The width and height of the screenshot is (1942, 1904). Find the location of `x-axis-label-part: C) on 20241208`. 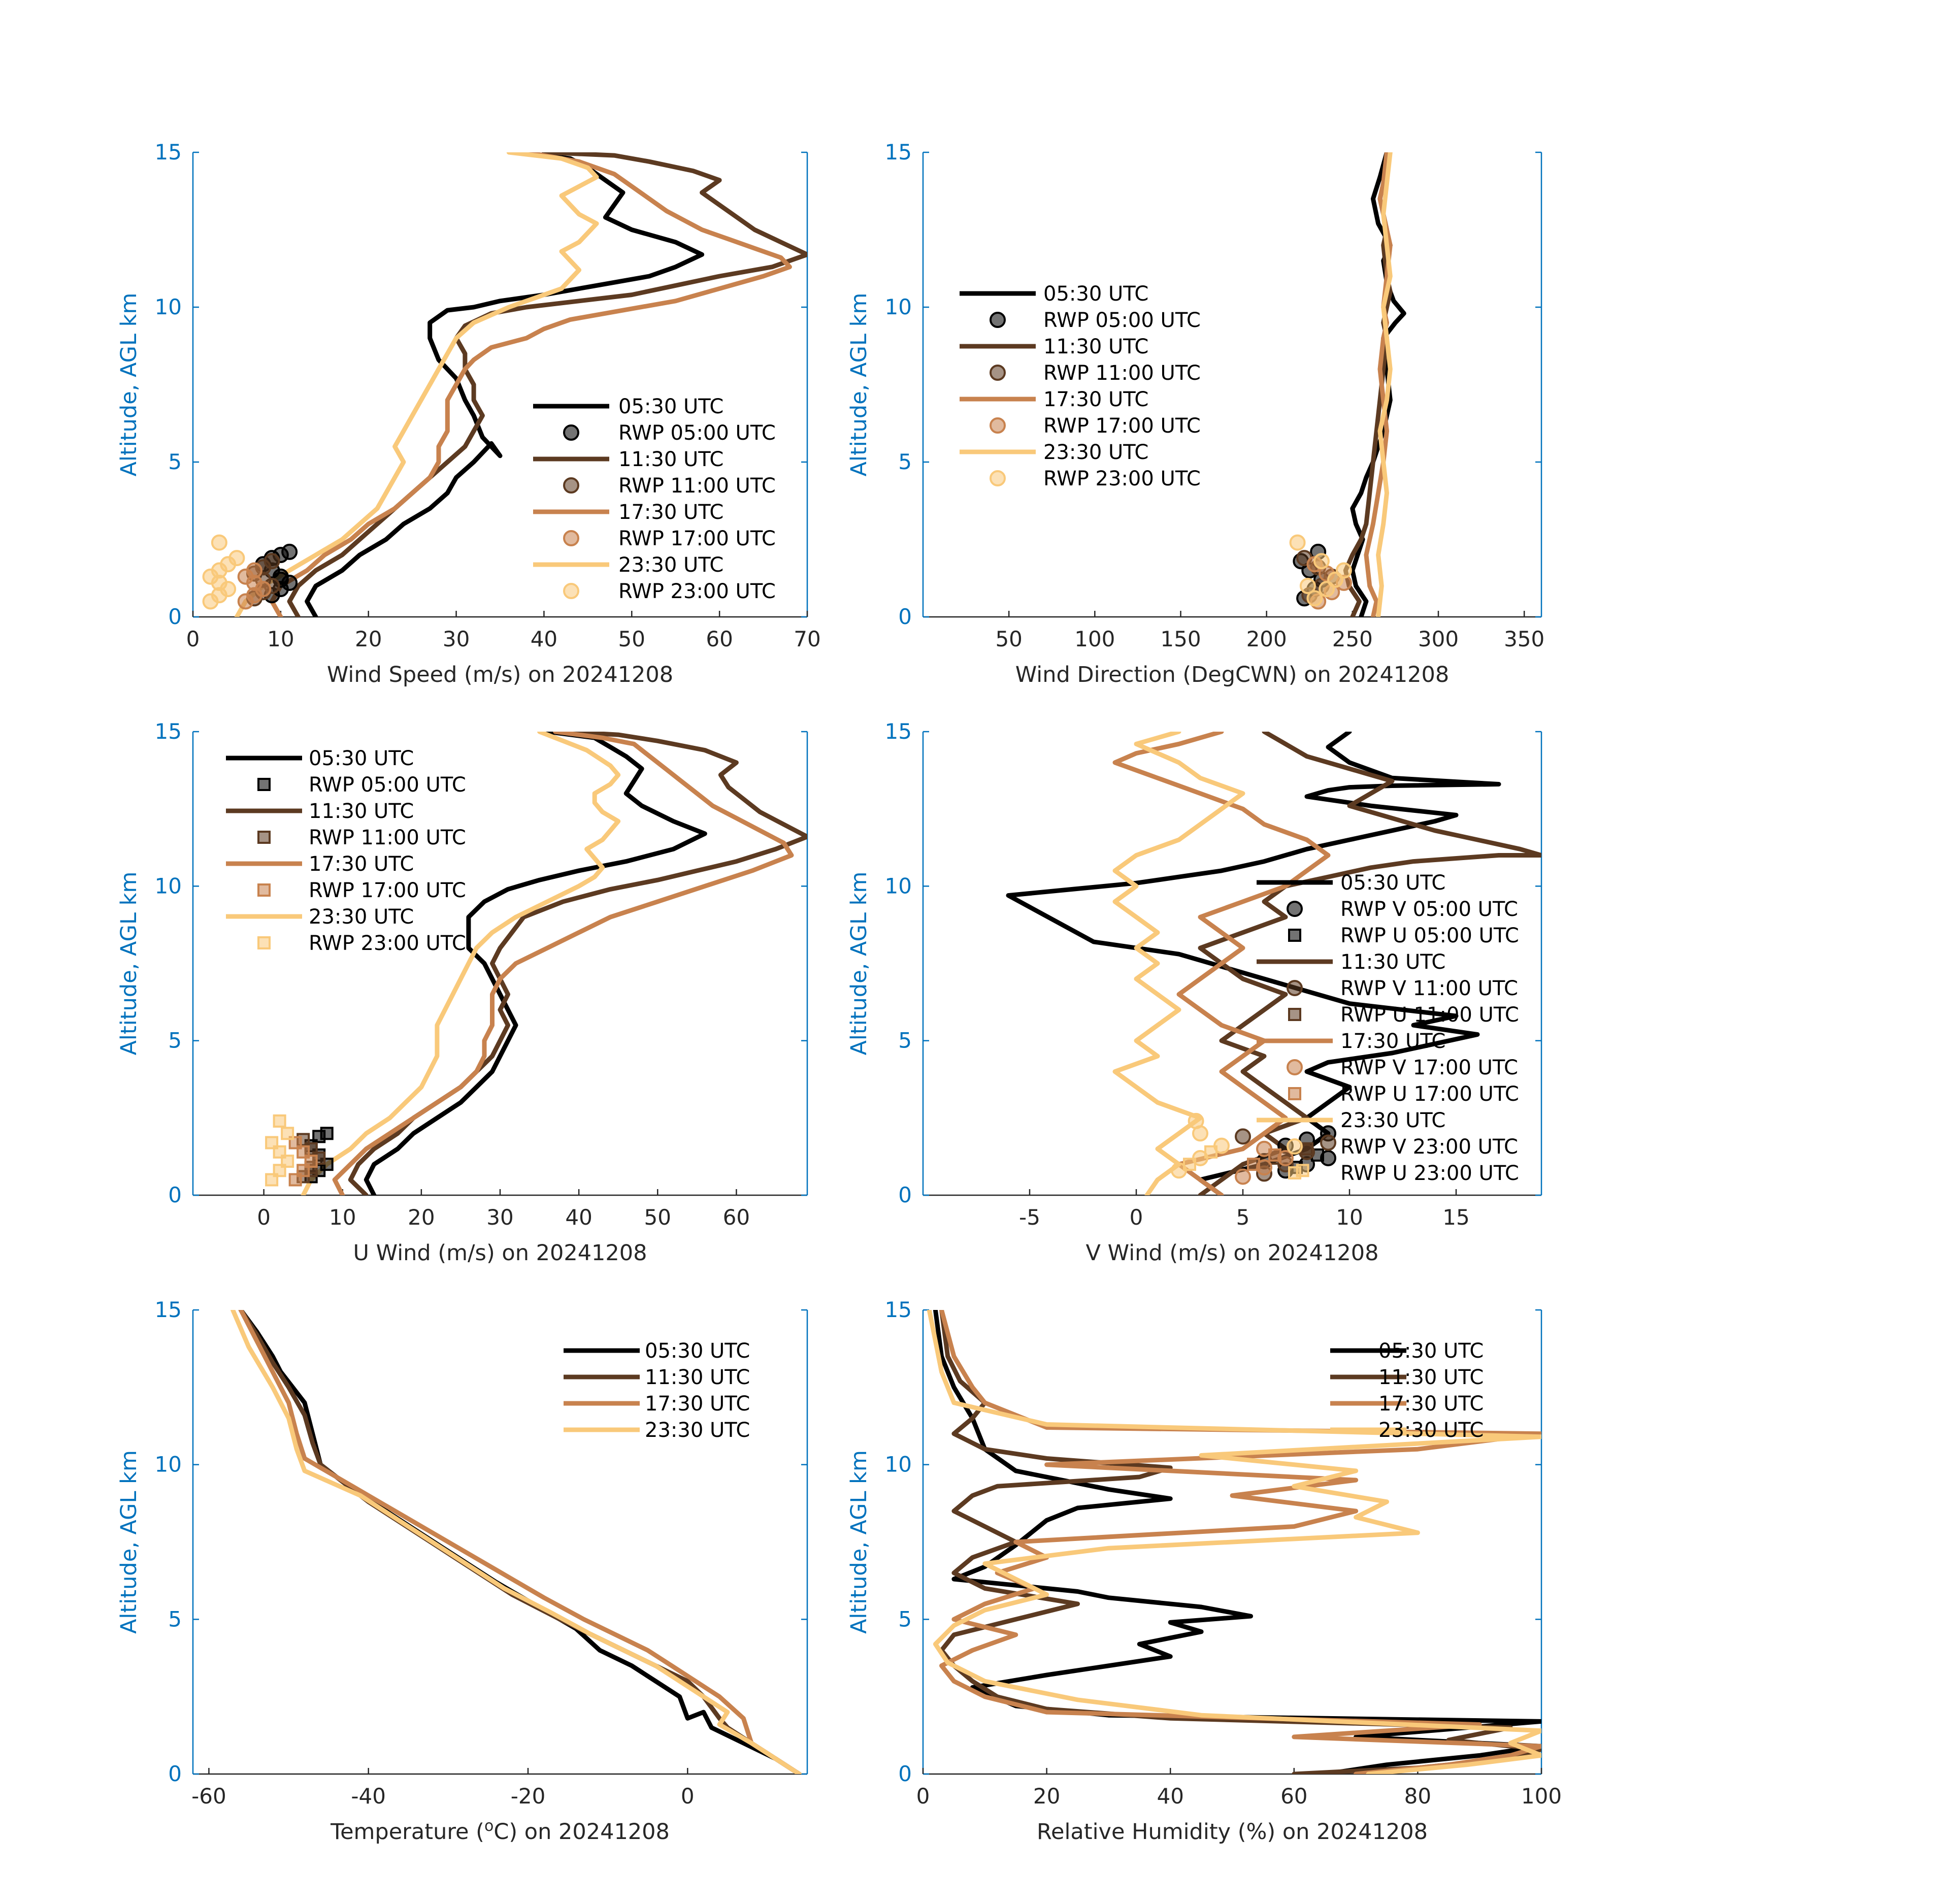

x-axis-label-part: C) on 20241208 is located at coordinates (581, 1832).